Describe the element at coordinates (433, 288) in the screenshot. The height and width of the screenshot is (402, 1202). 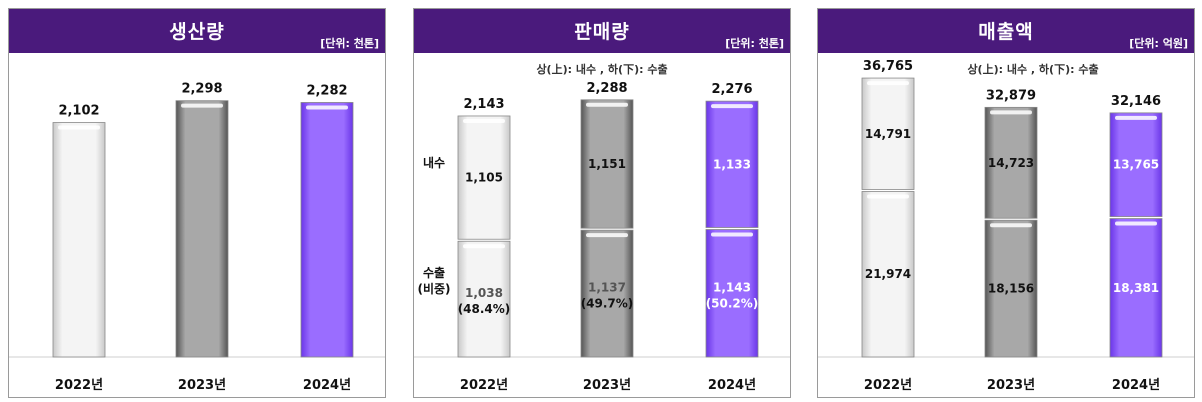
I see `side-label-share: (비중)` at that location.